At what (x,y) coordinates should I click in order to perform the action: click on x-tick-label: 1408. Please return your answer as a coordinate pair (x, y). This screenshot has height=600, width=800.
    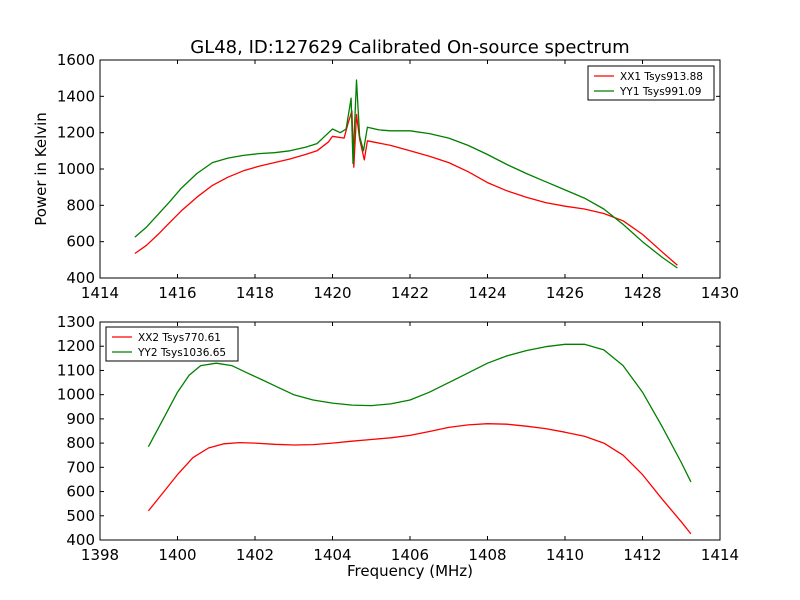
    Looking at the image, I should click on (487, 555).